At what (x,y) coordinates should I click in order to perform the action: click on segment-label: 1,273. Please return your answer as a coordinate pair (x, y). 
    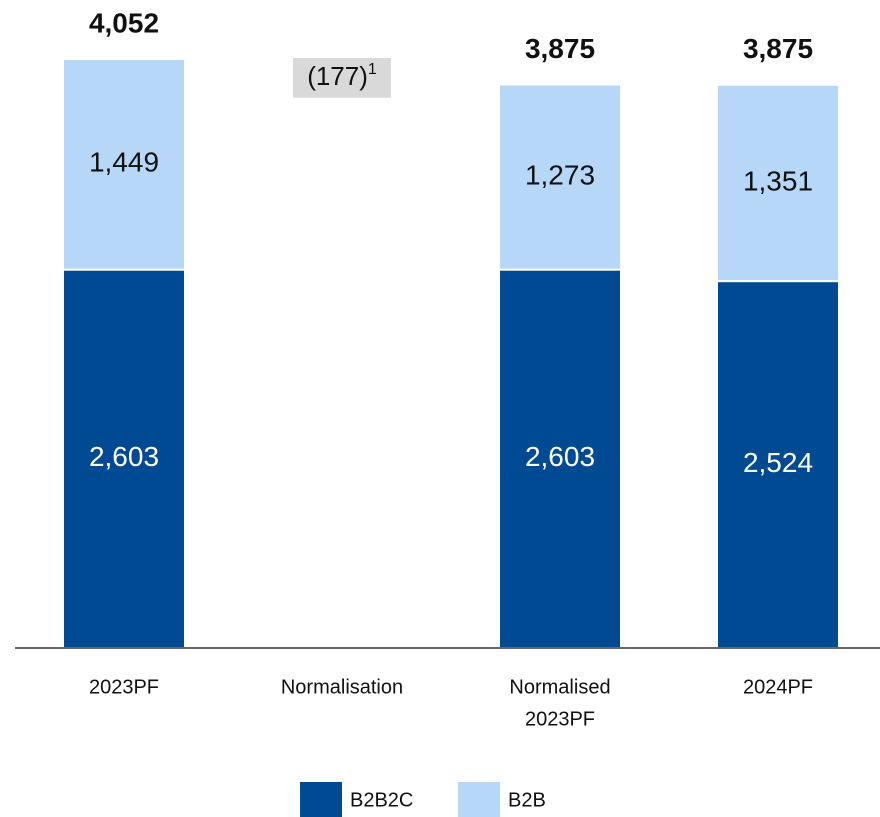
    Looking at the image, I should click on (560, 174).